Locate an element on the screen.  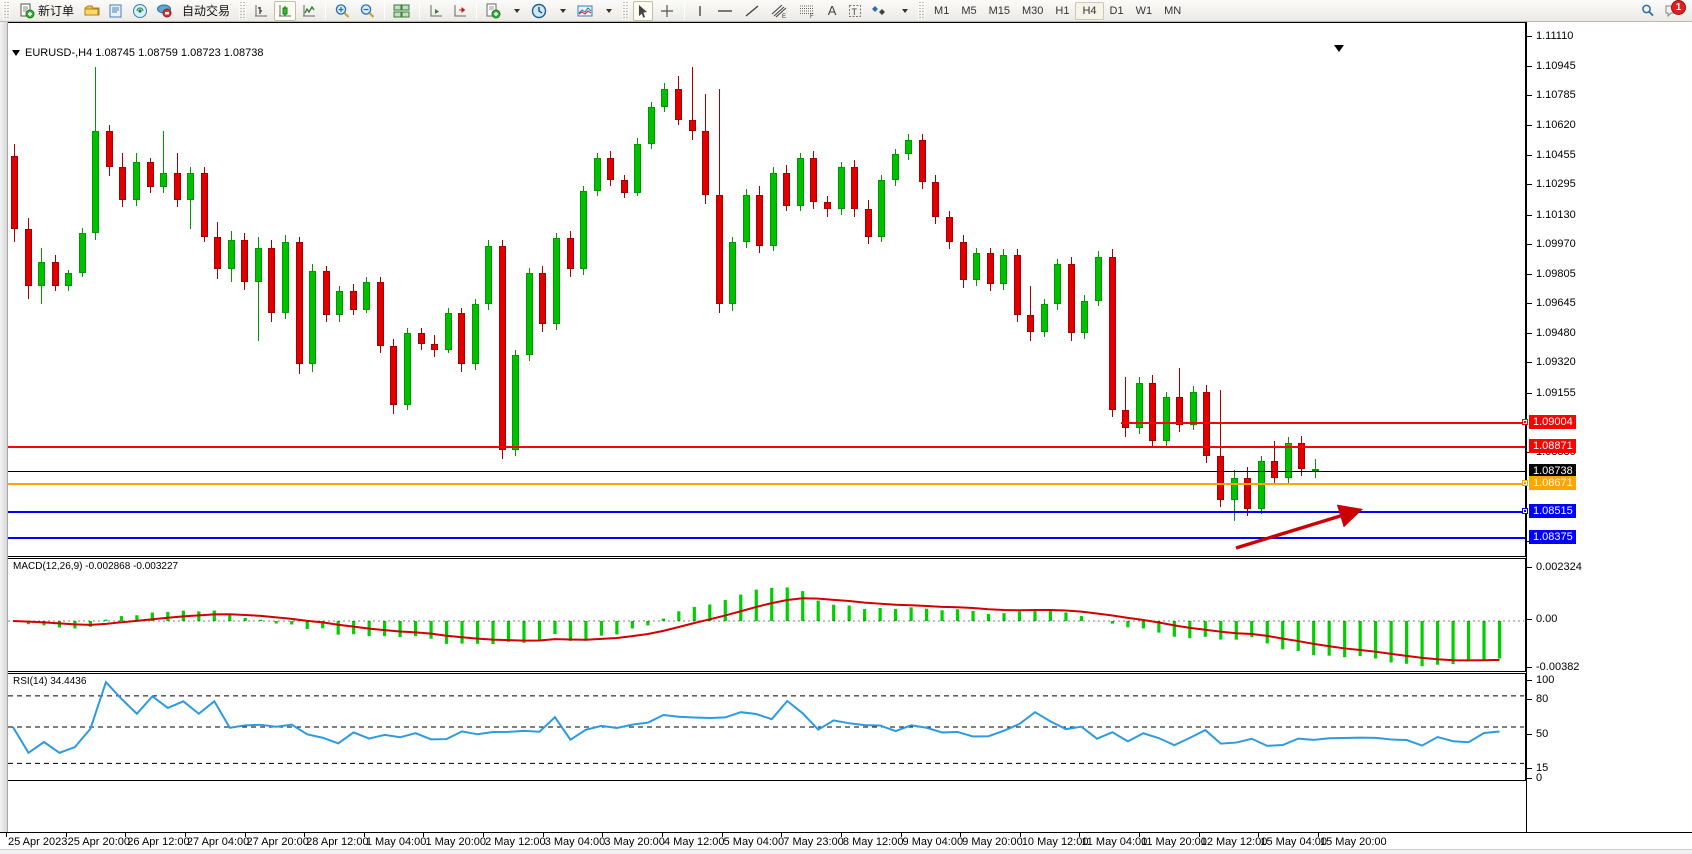
price-tick: 1.09805 is located at coordinates (1551, 274).